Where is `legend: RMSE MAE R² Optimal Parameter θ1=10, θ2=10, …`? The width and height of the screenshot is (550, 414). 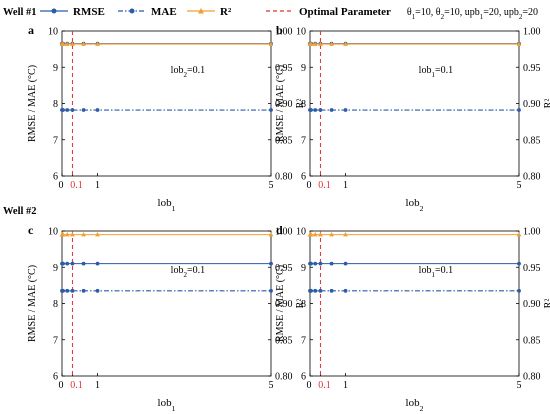 legend: RMSE MAE R² Optimal Parameter θ1=10, θ2=10, … is located at coordinates (289, 13).